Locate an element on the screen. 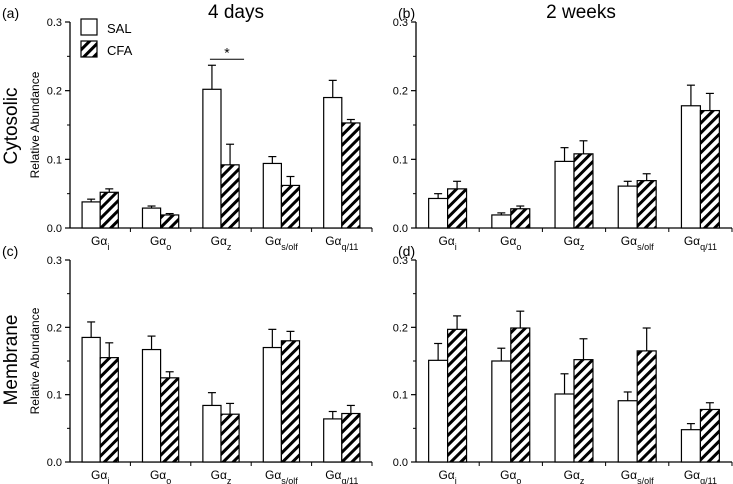 The width and height of the screenshot is (733, 484). legend-swatch-sal is located at coordinates (89, 27).